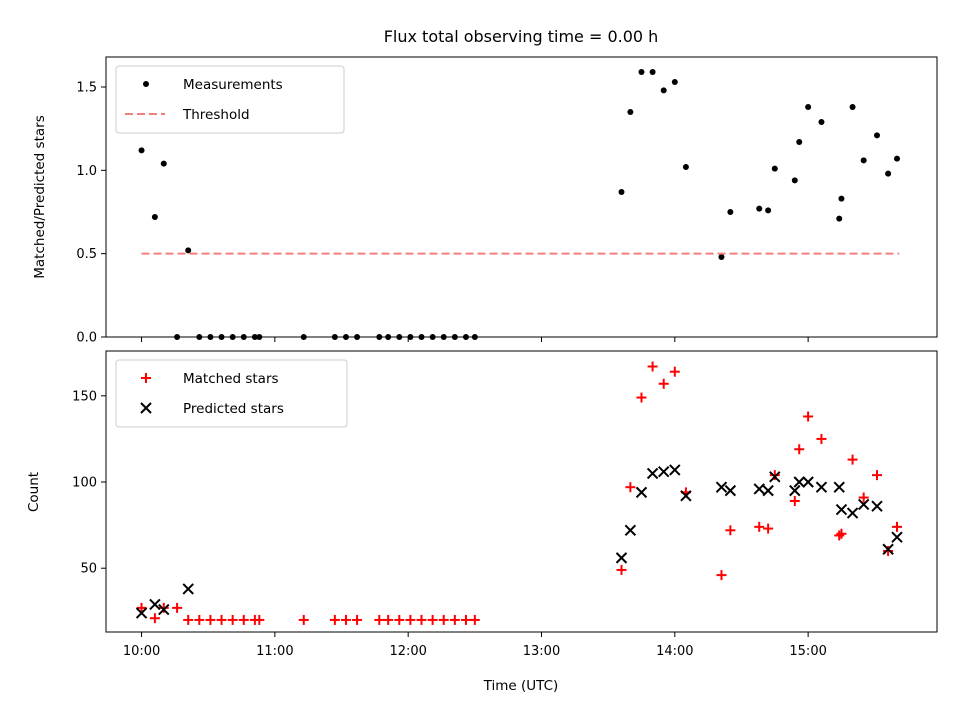 Image resolution: width=960 pixels, height=720 pixels. I want to click on legend-matched-stars-swatch, so click(146, 378).